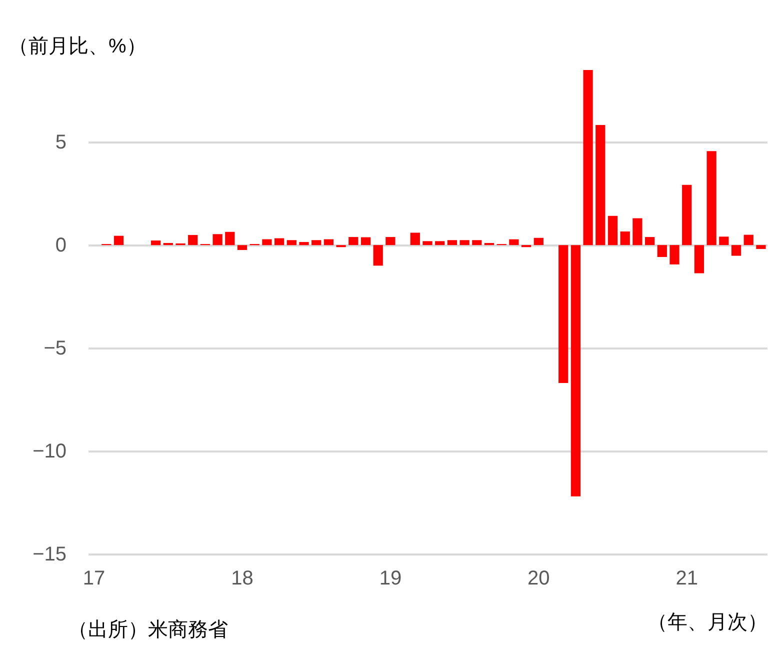 This screenshot has height=650, width=775. Describe the element at coordinates (539, 579) in the screenshot. I see `x-tick-label: 20` at that location.